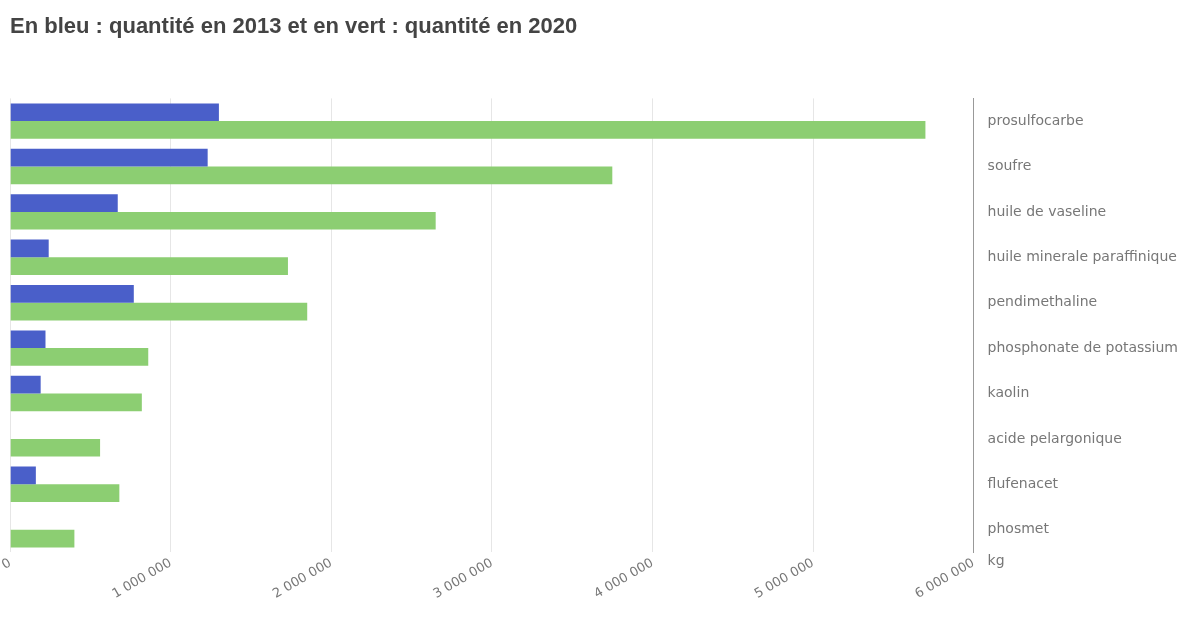 The image size is (1200, 619). What do you see at coordinates (1042, 301) in the screenshot?
I see `y-tick-label: pendimethaline` at bounding box center [1042, 301].